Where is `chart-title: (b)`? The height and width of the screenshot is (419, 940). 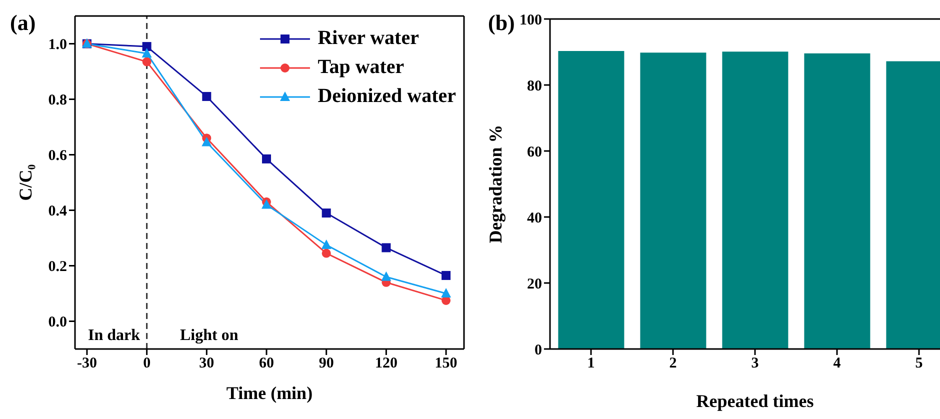
chart-title: (b) is located at coordinates (501, 23).